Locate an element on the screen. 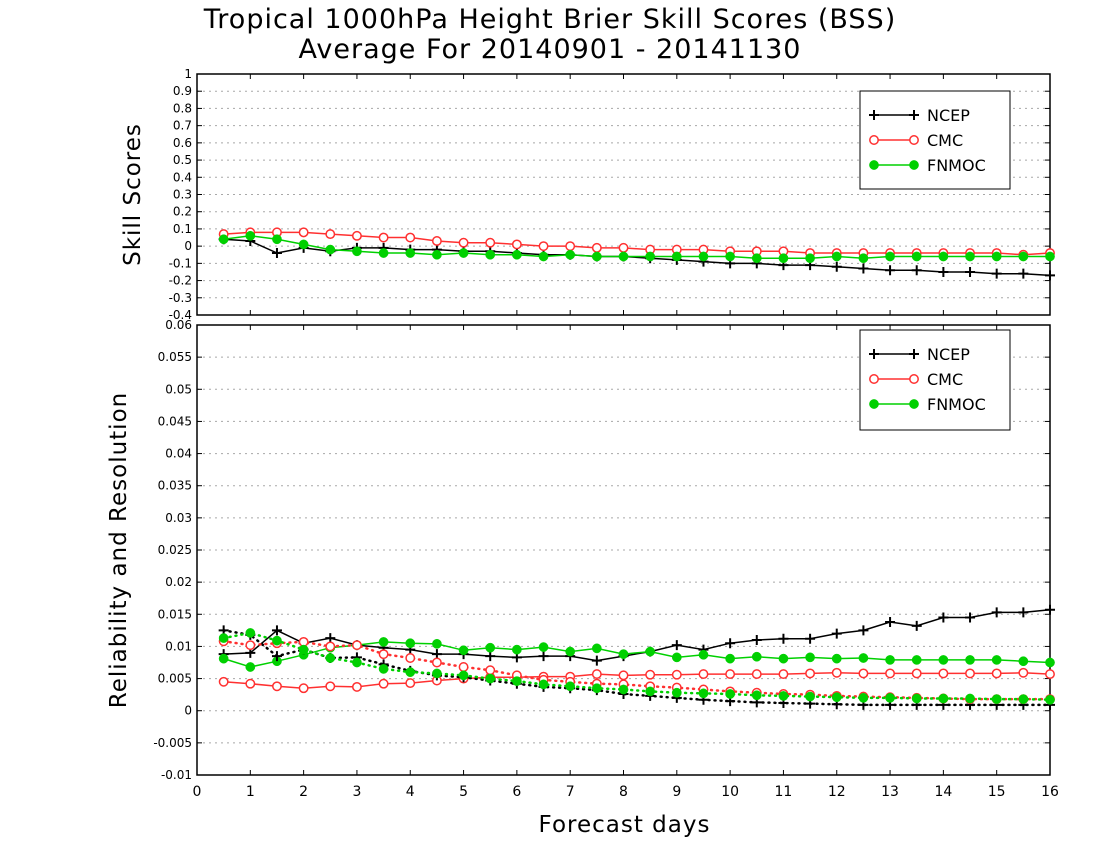 The height and width of the screenshot is (850, 1100). series-fnmoc is located at coordinates (636, 247).